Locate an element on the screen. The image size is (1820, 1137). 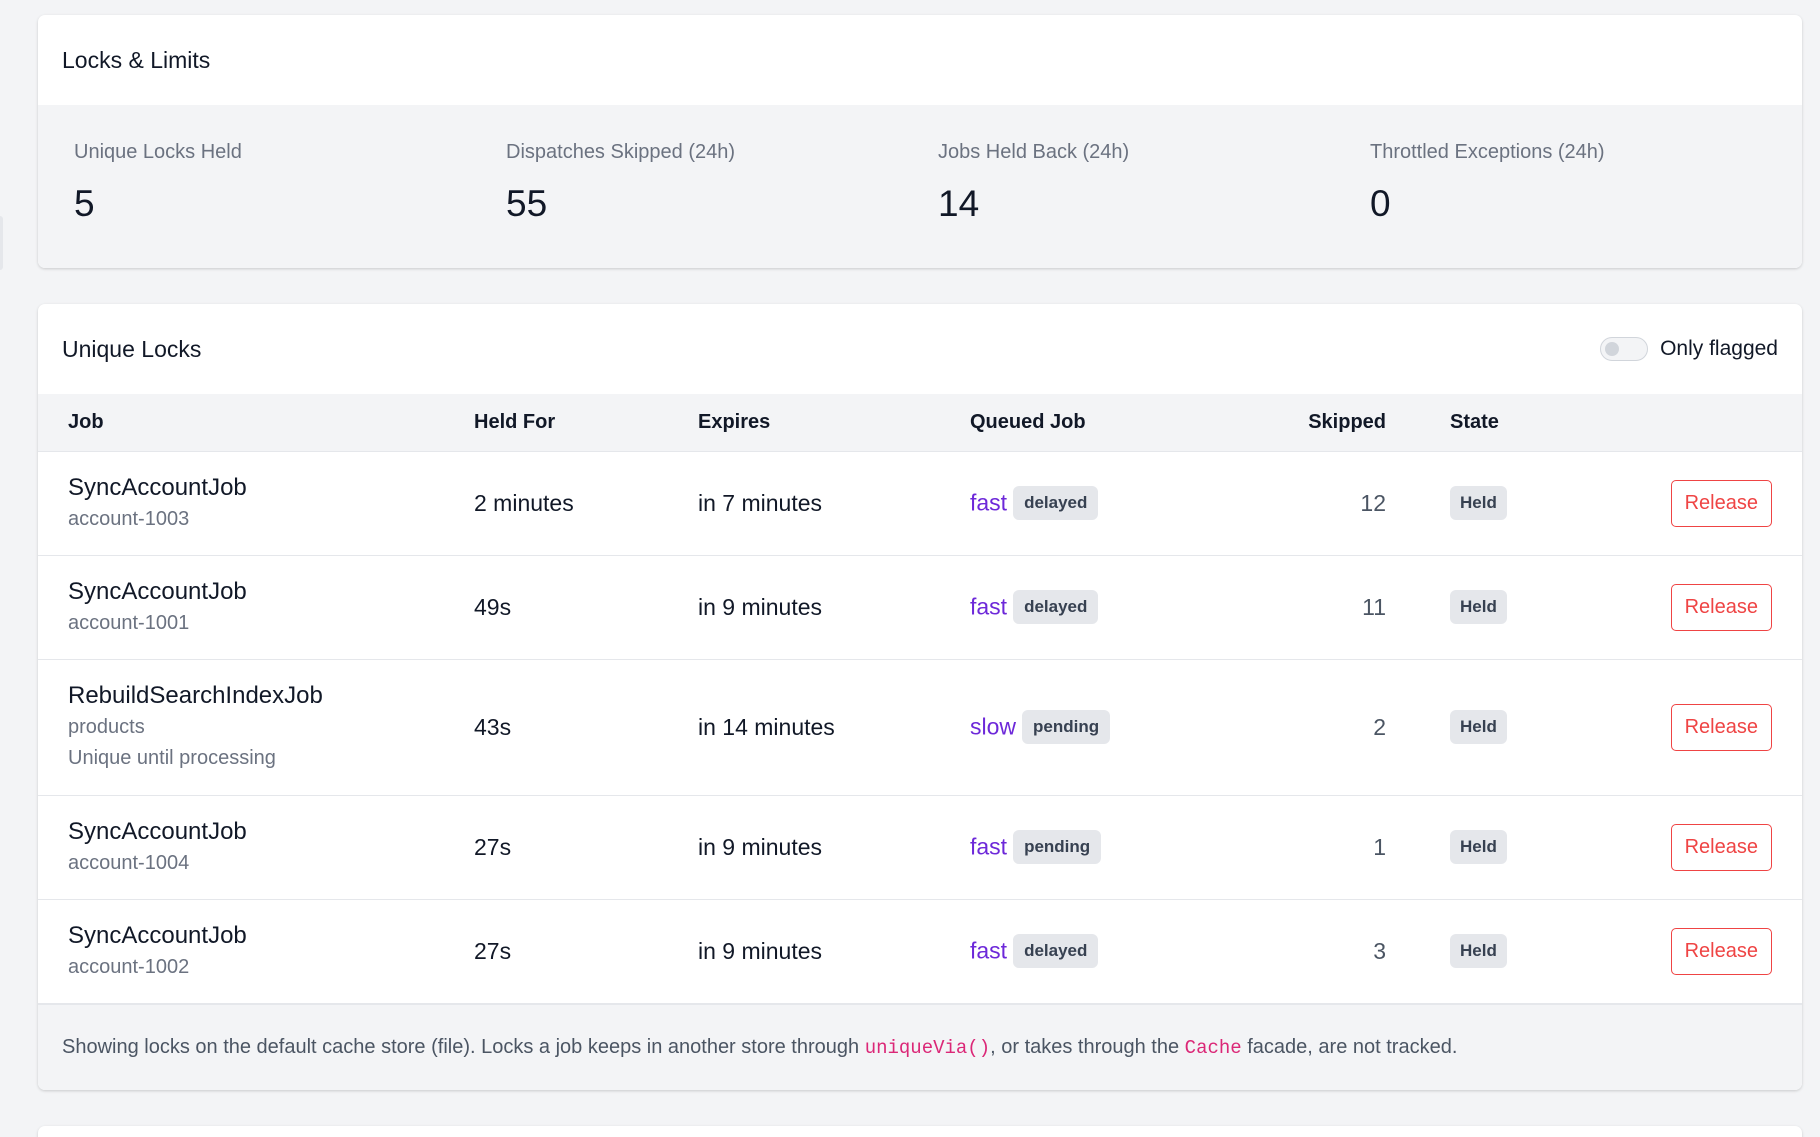
queued-job-cell: fast pending is located at coordinates (1116, 847).